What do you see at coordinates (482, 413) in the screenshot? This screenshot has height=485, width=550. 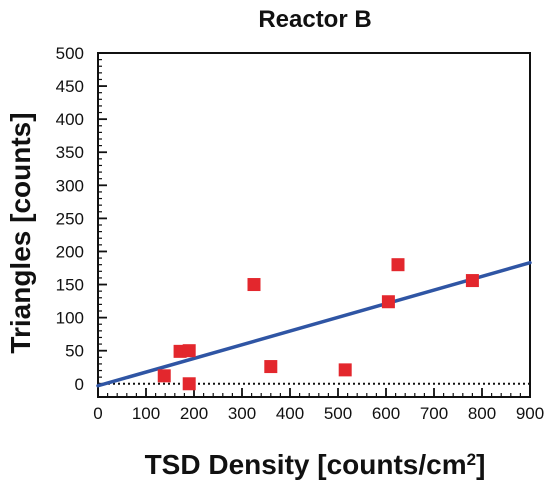 I see `x-tick-label: 800` at bounding box center [482, 413].